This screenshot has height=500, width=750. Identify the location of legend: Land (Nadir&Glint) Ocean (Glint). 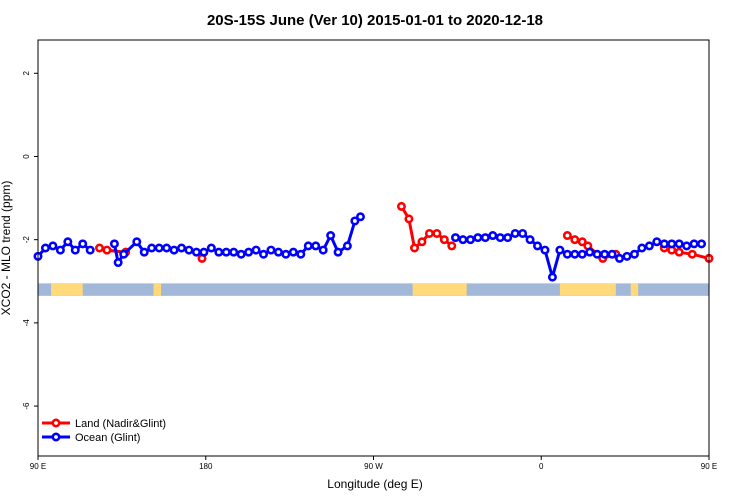
(104, 431).